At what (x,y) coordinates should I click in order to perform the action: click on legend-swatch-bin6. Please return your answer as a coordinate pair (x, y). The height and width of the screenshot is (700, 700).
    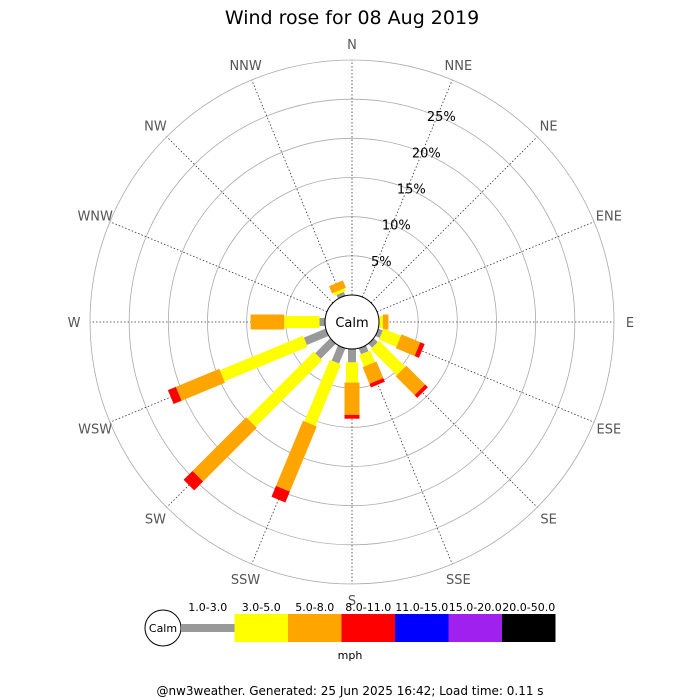
    Looking at the image, I should click on (529, 628).